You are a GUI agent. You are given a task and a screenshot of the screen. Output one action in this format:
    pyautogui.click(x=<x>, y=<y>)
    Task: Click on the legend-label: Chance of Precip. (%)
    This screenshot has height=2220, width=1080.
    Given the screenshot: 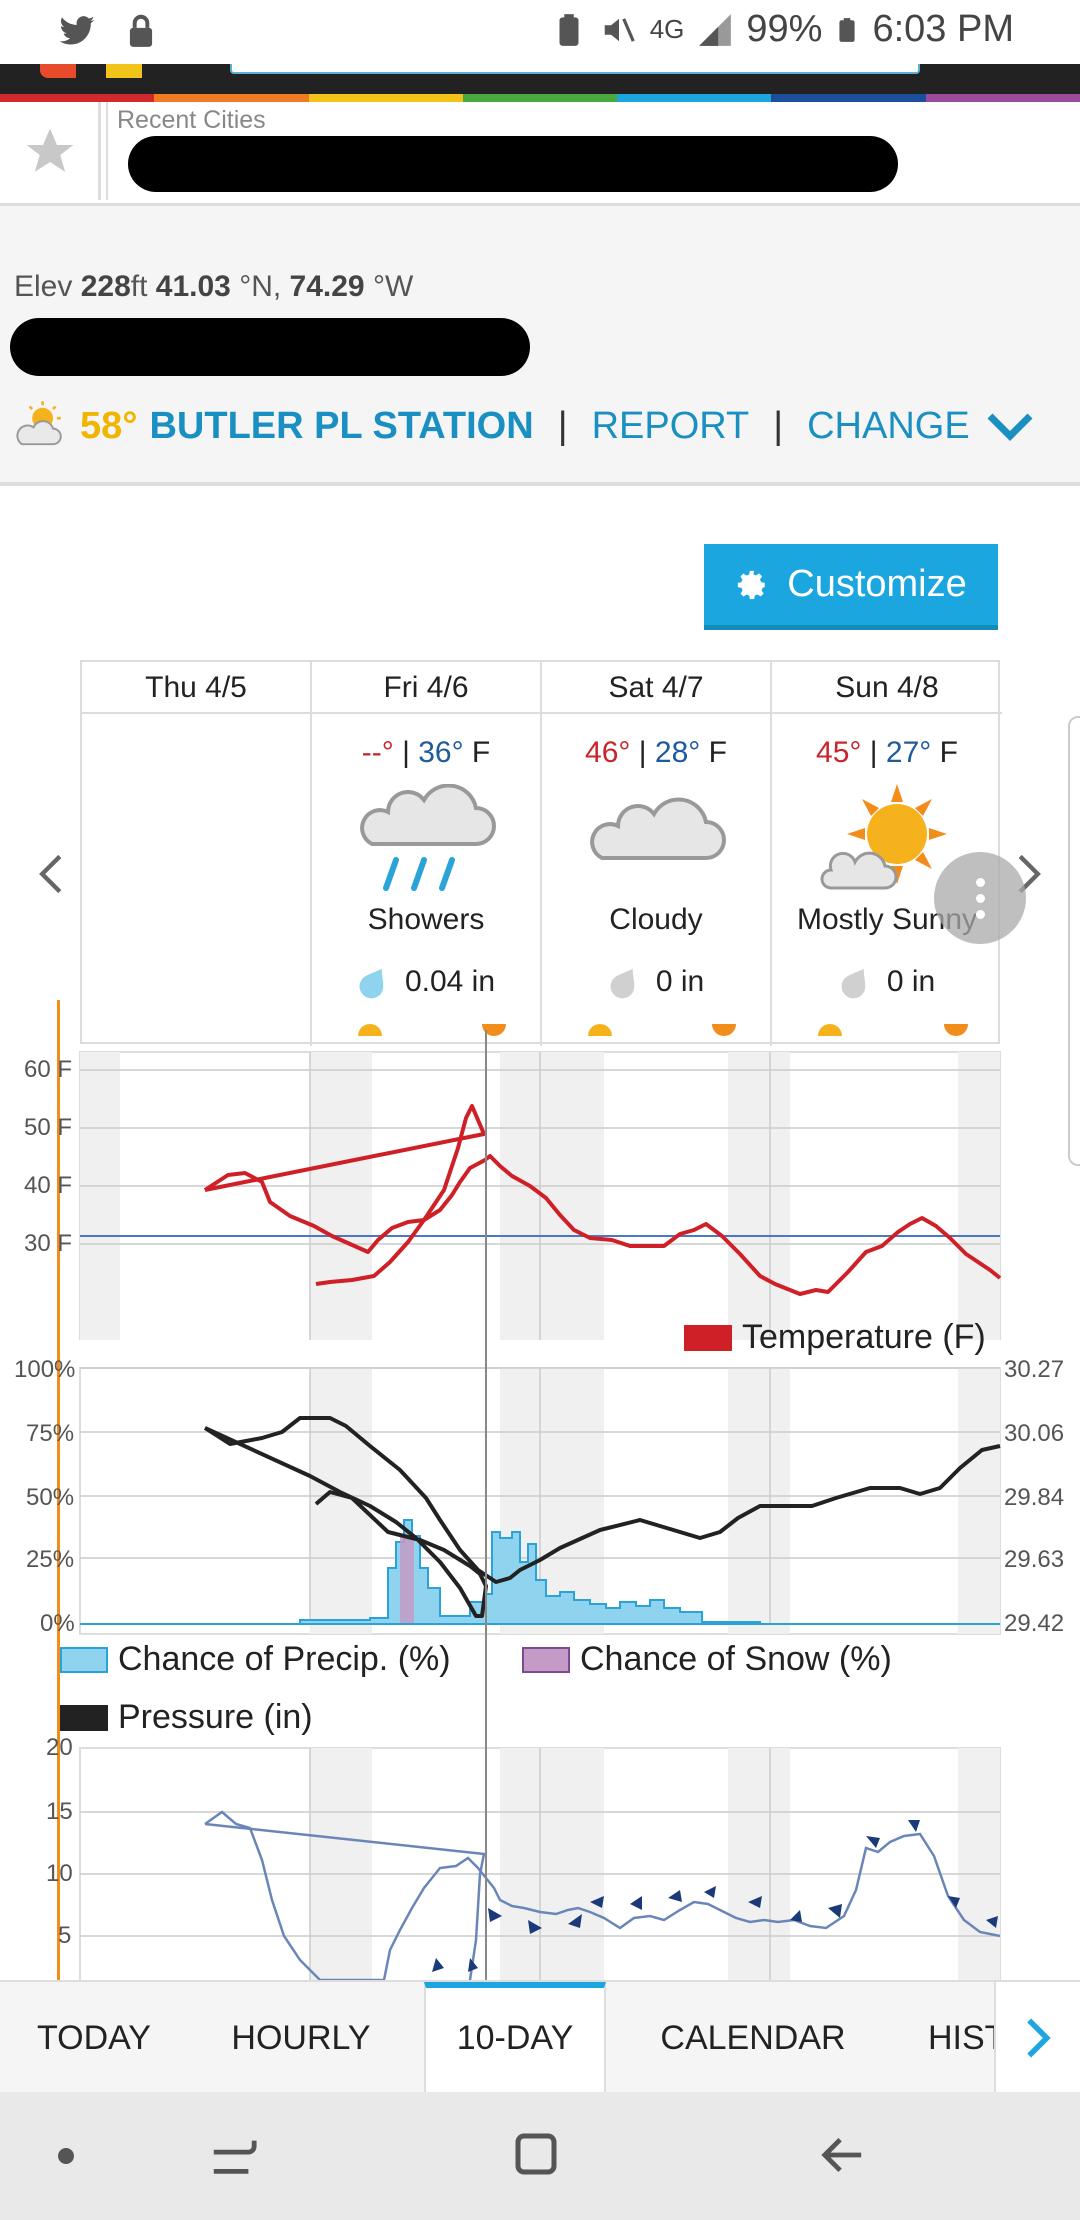 What is the action you would take?
    pyautogui.click(x=284, y=1659)
    